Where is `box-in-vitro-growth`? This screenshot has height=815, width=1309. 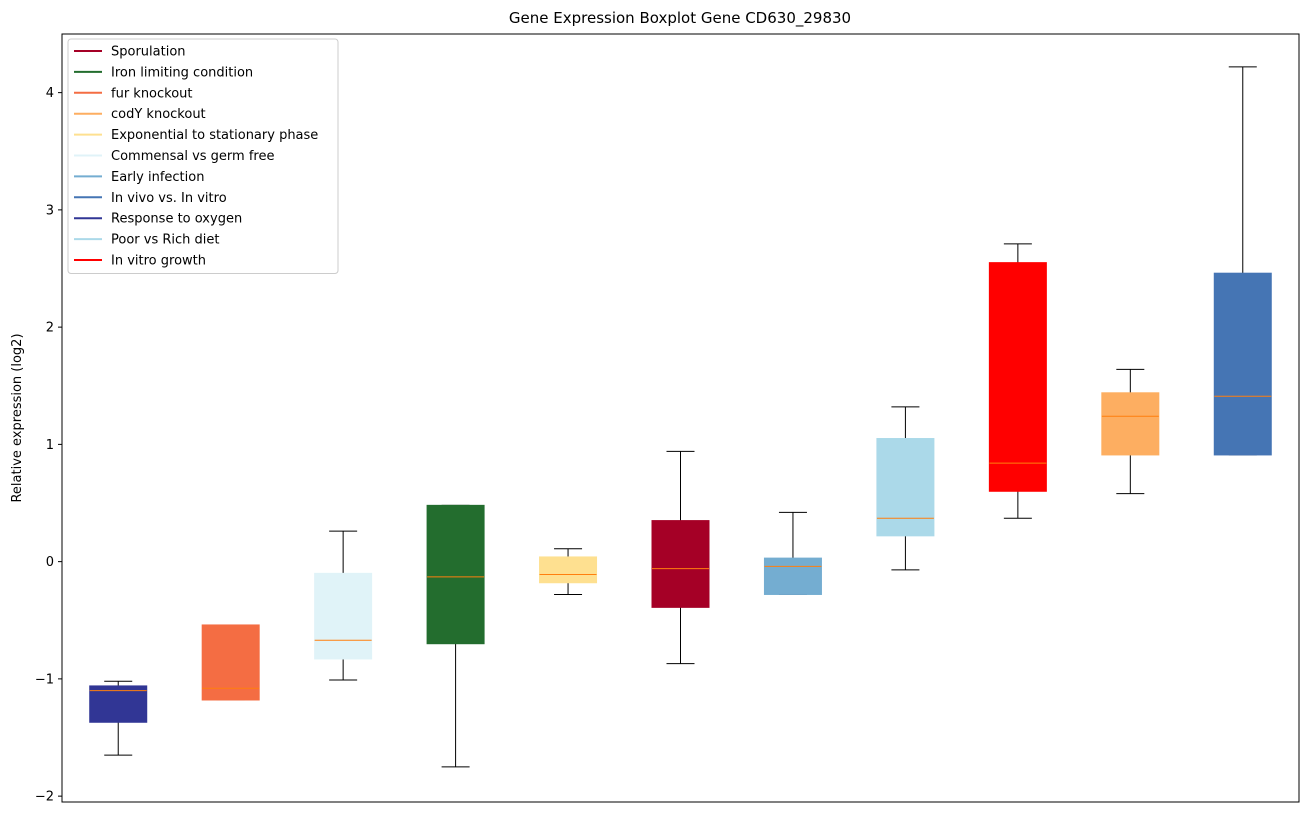
box-in-vitro-growth is located at coordinates (1017, 381).